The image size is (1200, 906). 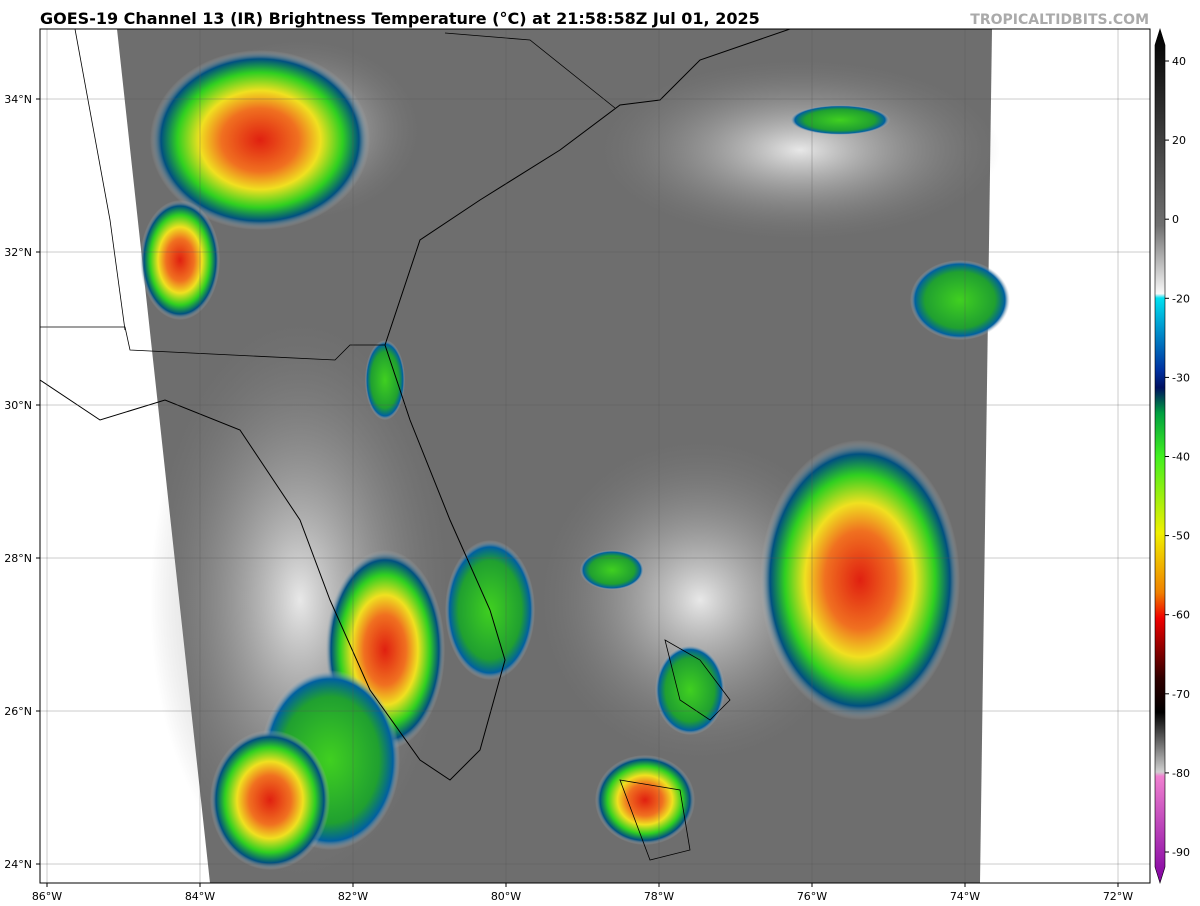 What do you see at coordinates (1181, 694) in the screenshot?
I see `colorbar-tick-label: -70` at bounding box center [1181, 694].